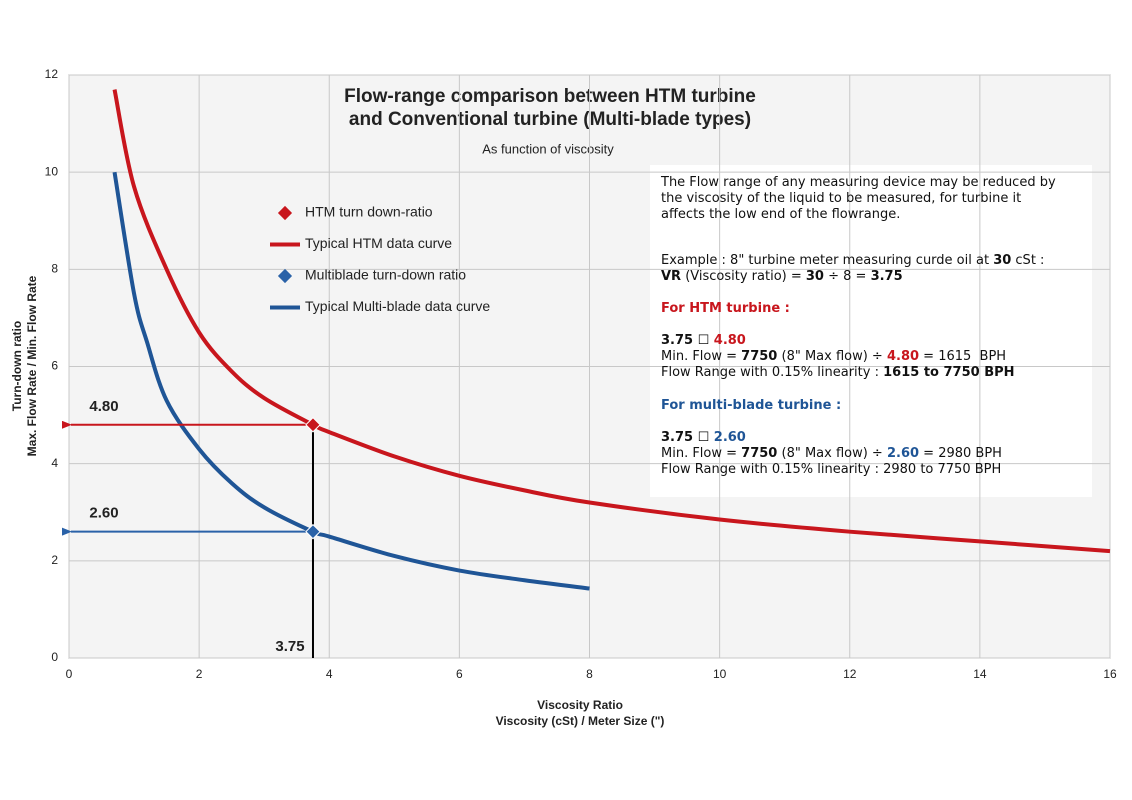 This screenshot has width=1132, height=800. What do you see at coordinates (52, 74) in the screenshot?
I see `y-tick-label: 12` at bounding box center [52, 74].